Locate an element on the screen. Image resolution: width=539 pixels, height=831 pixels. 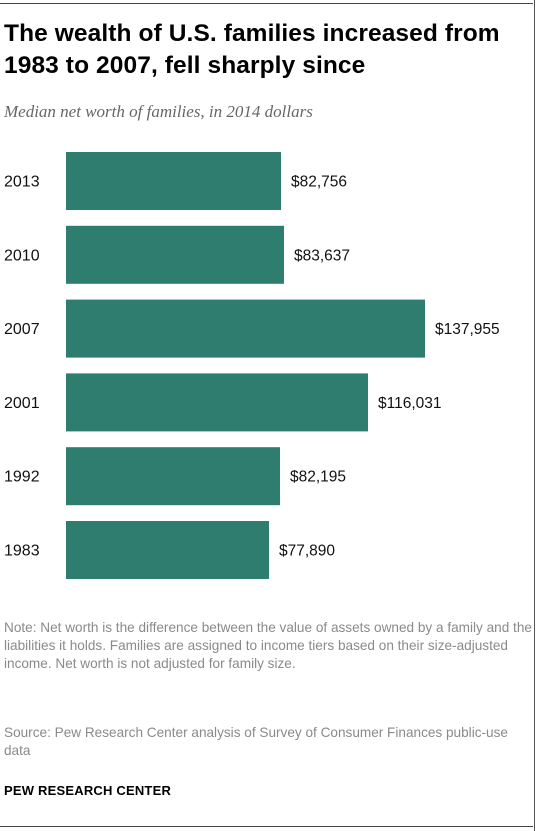
right-border is located at coordinates (534, 415).